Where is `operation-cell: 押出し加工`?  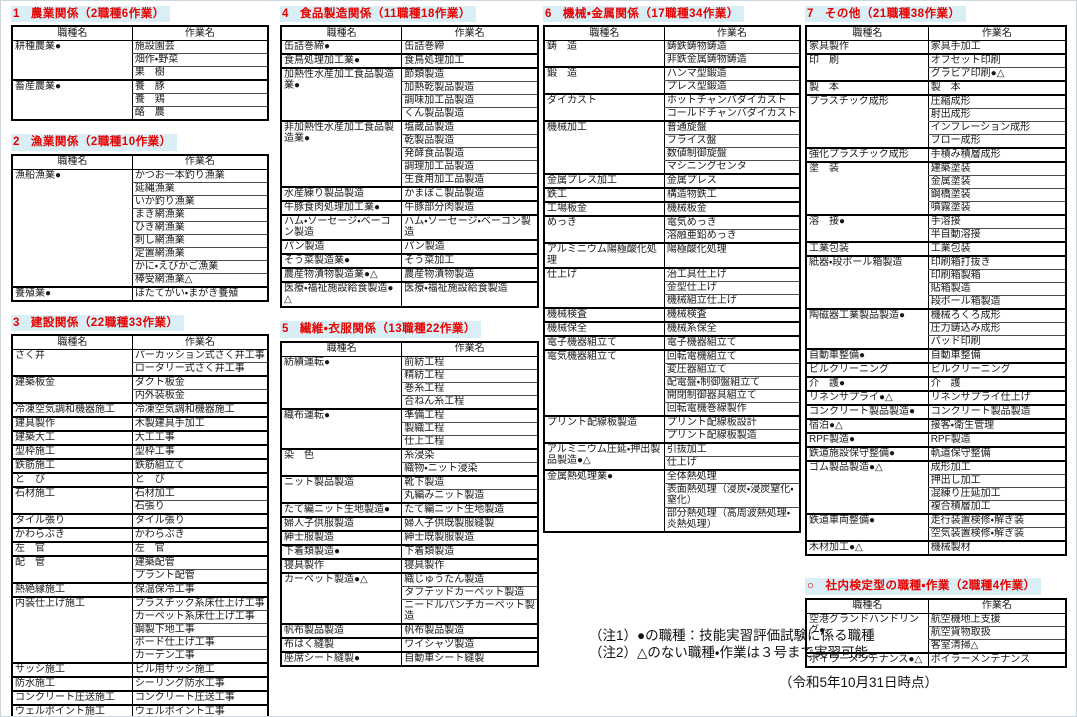
operation-cell: 押出し加工 is located at coordinates (996, 481).